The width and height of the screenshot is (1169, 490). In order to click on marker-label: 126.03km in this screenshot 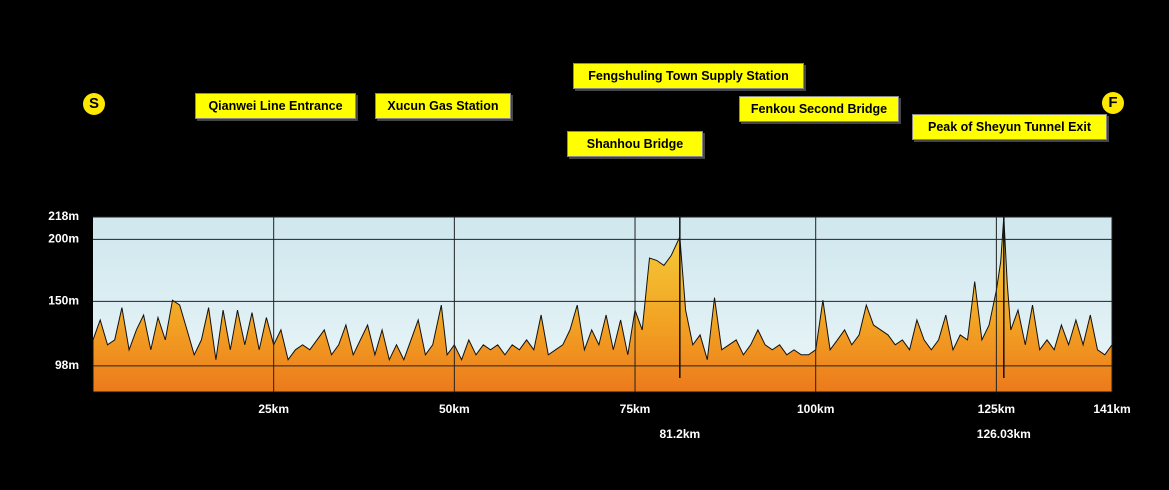, I will do `click(1004, 434)`.